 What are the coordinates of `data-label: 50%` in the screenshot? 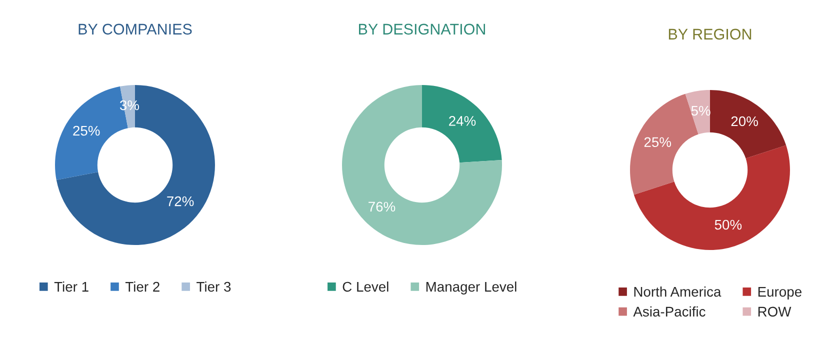 It's located at (728, 225).